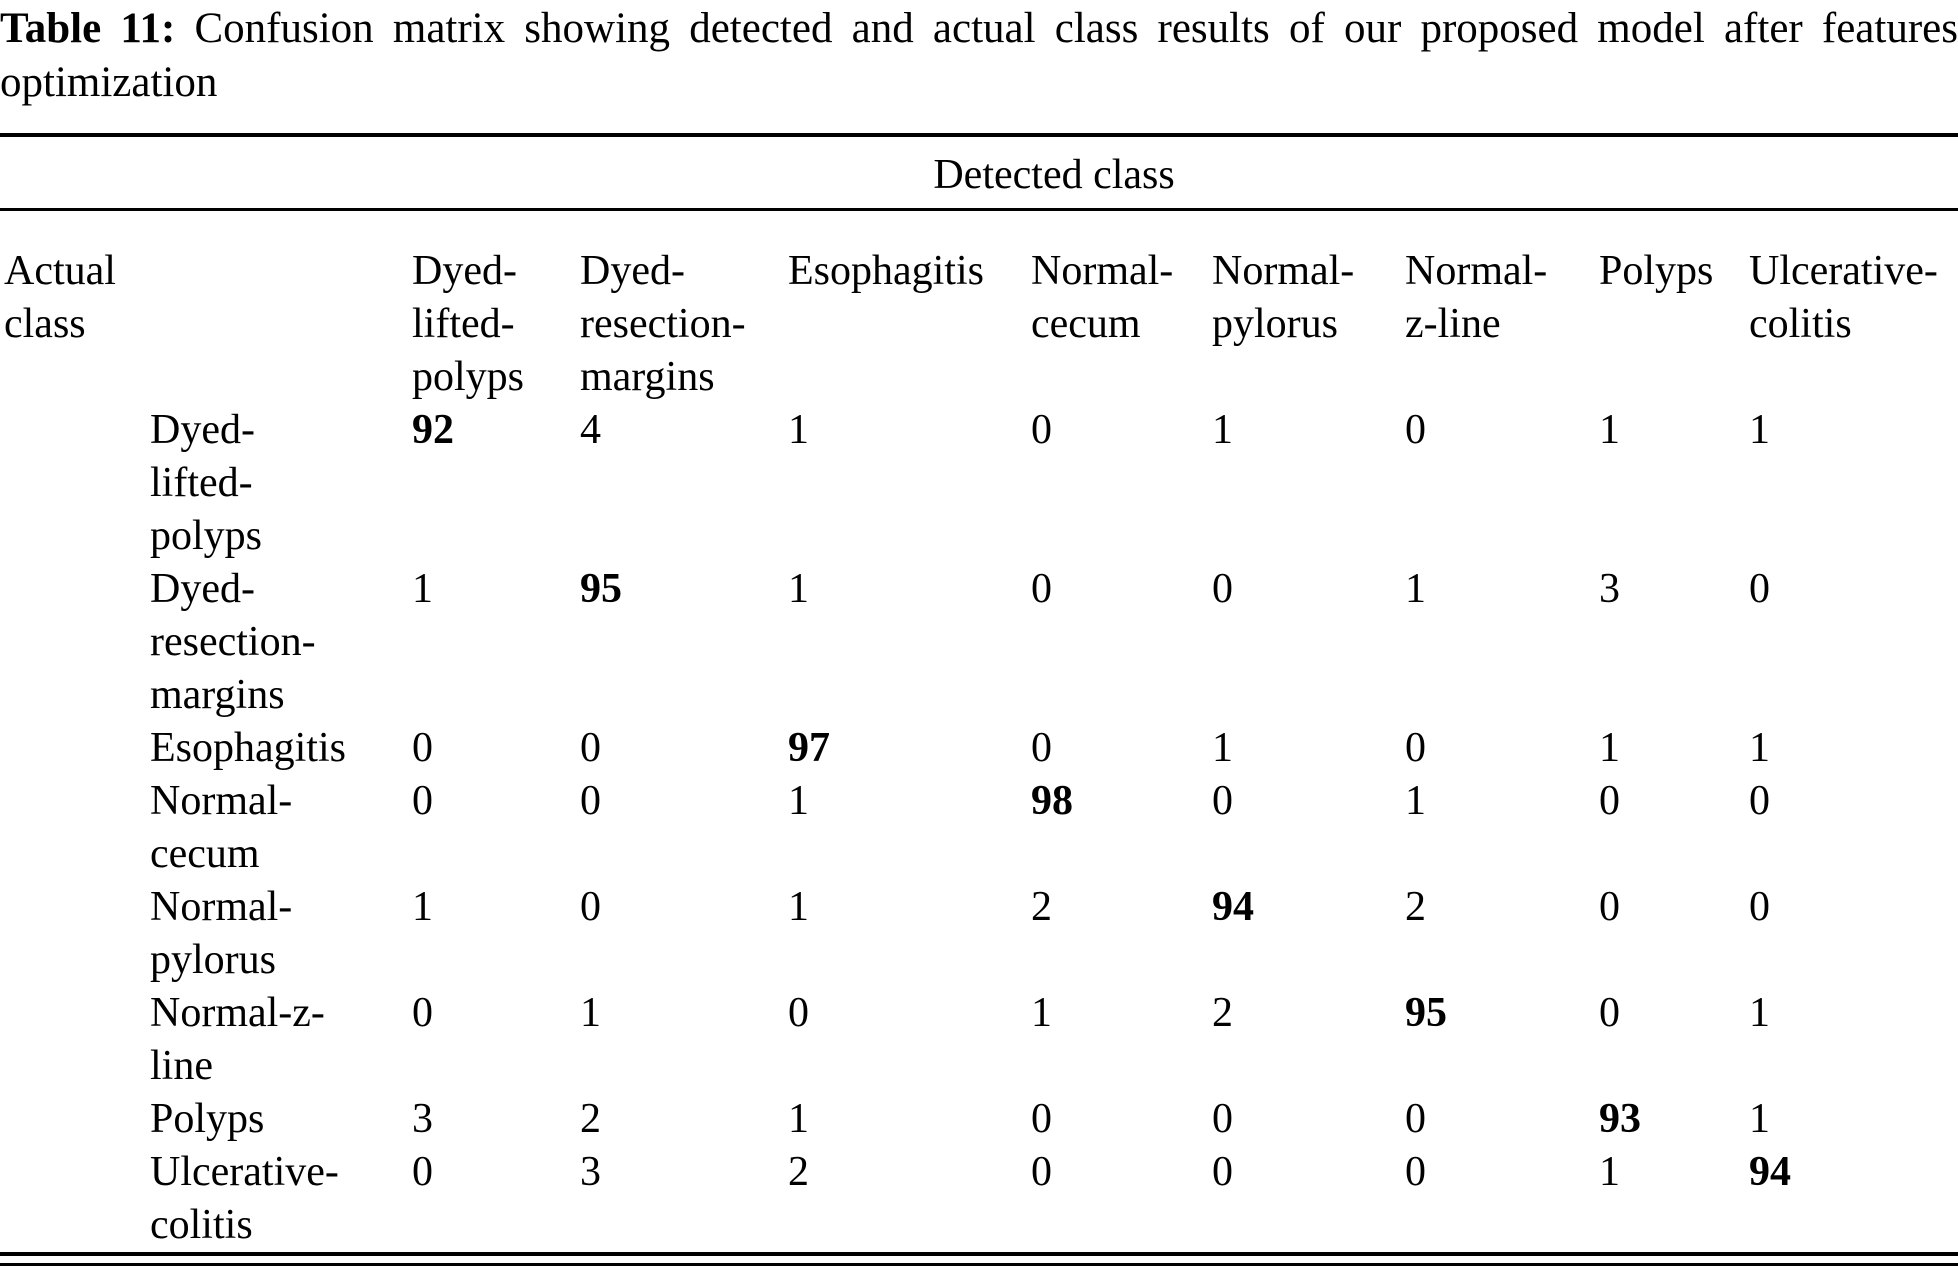 This screenshot has height=1275, width=1958. I want to click on cell-value: 97, so click(809, 748).